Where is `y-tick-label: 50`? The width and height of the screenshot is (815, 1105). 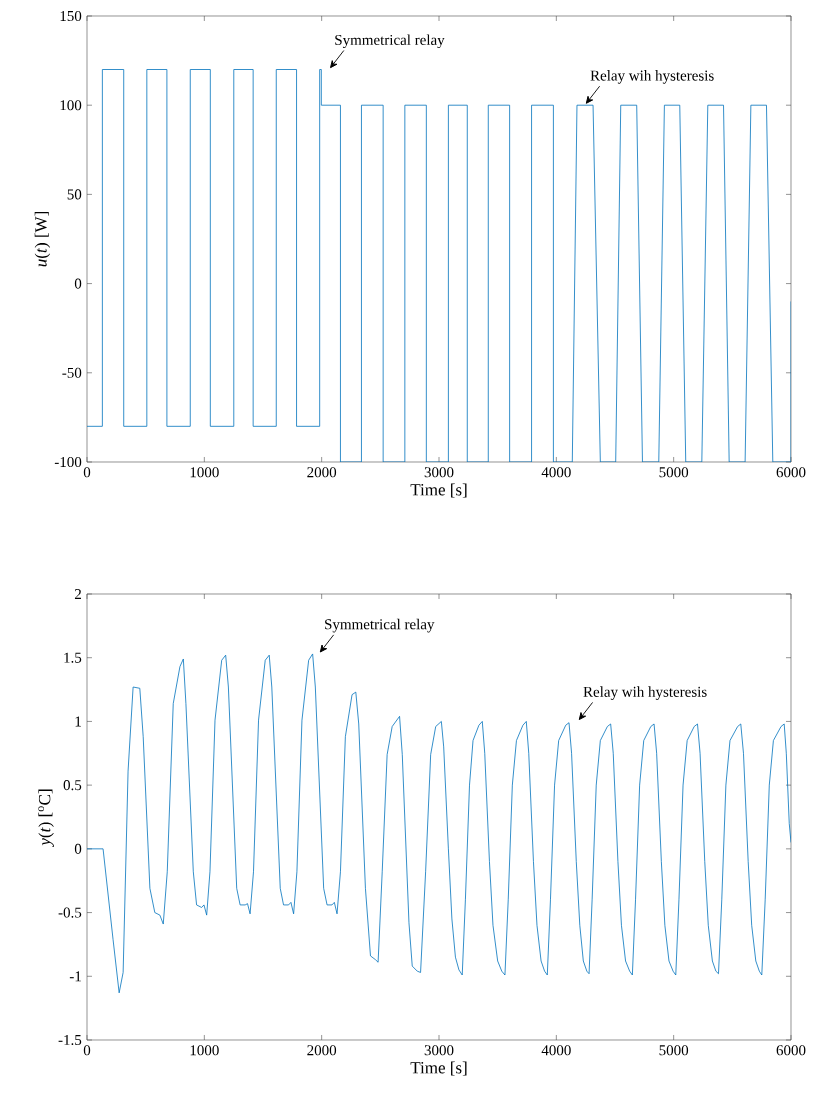
y-tick-label: 50 is located at coordinates (74, 194).